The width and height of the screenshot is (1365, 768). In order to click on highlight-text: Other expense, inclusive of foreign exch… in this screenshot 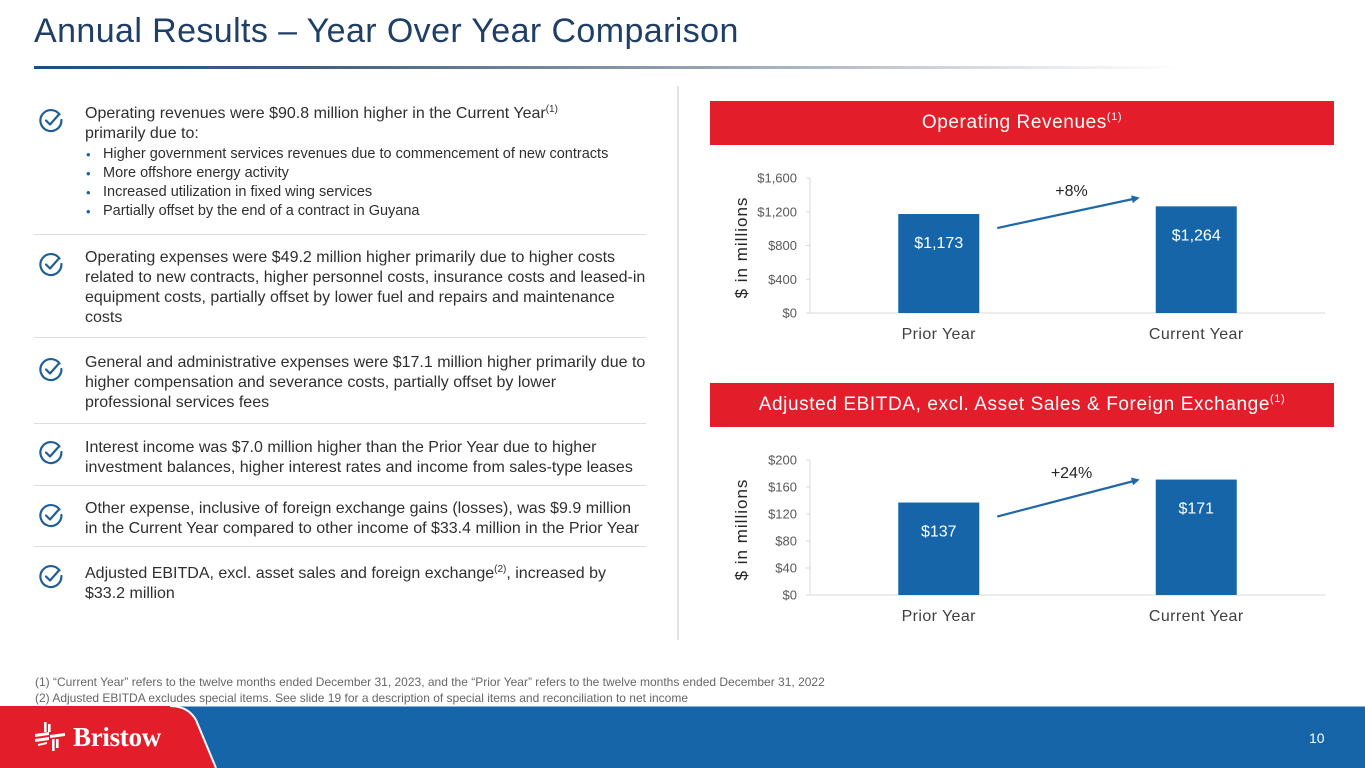, I will do `click(362, 518)`.